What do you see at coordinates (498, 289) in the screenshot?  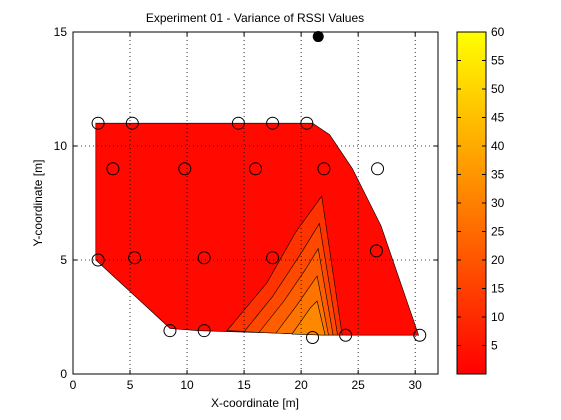 I see `colorbar-tick-label: 15` at bounding box center [498, 289].